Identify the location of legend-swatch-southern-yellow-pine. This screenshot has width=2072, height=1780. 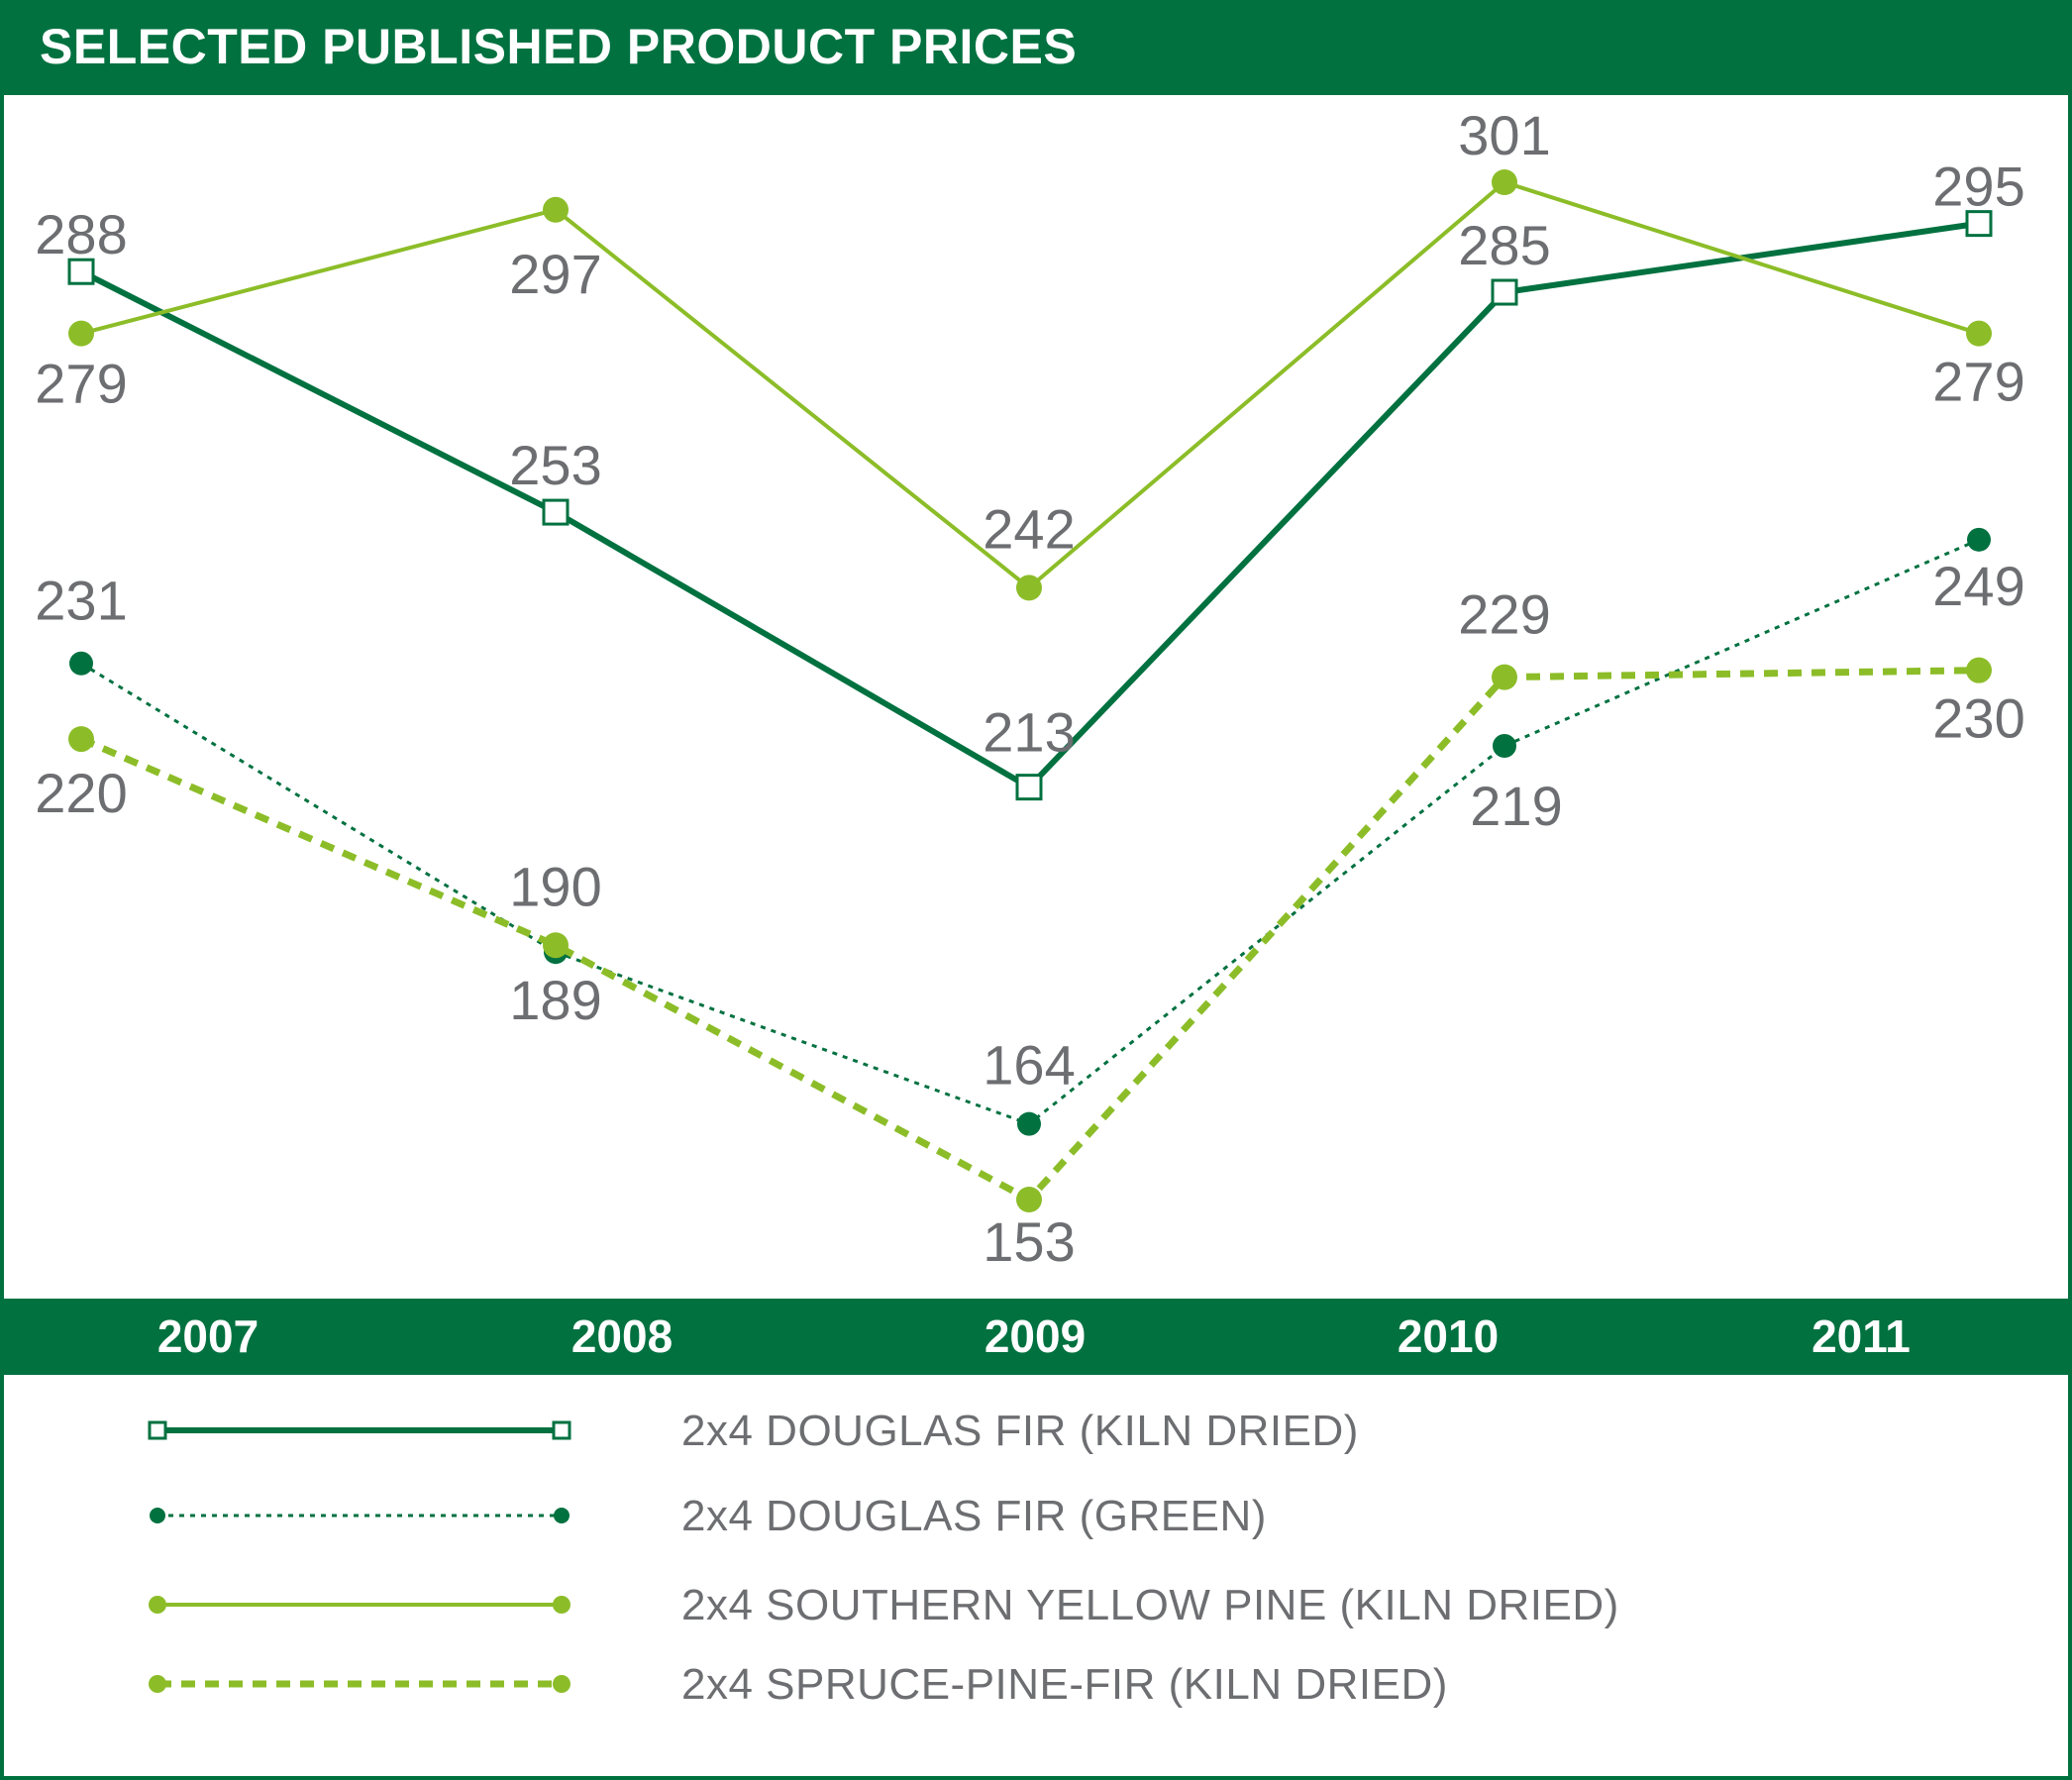
(359, 1605).